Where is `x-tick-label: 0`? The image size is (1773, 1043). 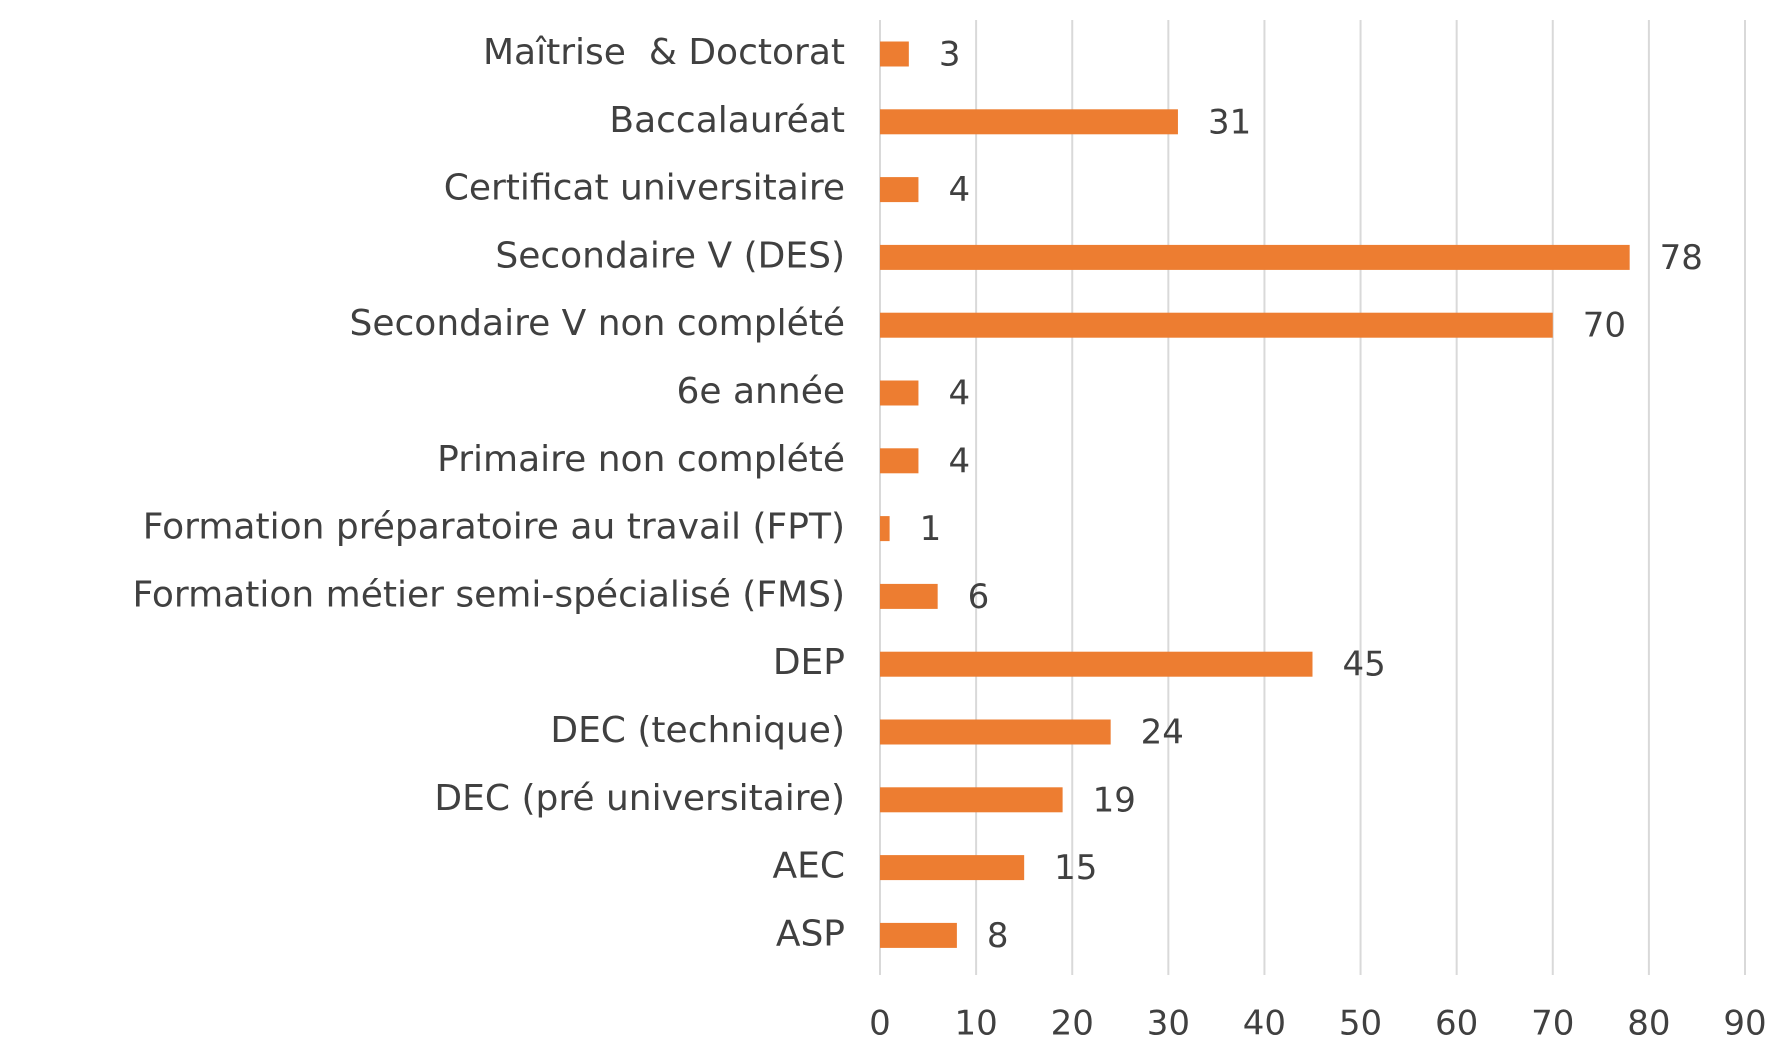 x-tick-label: 0 is located at coordinates (880, 1023).